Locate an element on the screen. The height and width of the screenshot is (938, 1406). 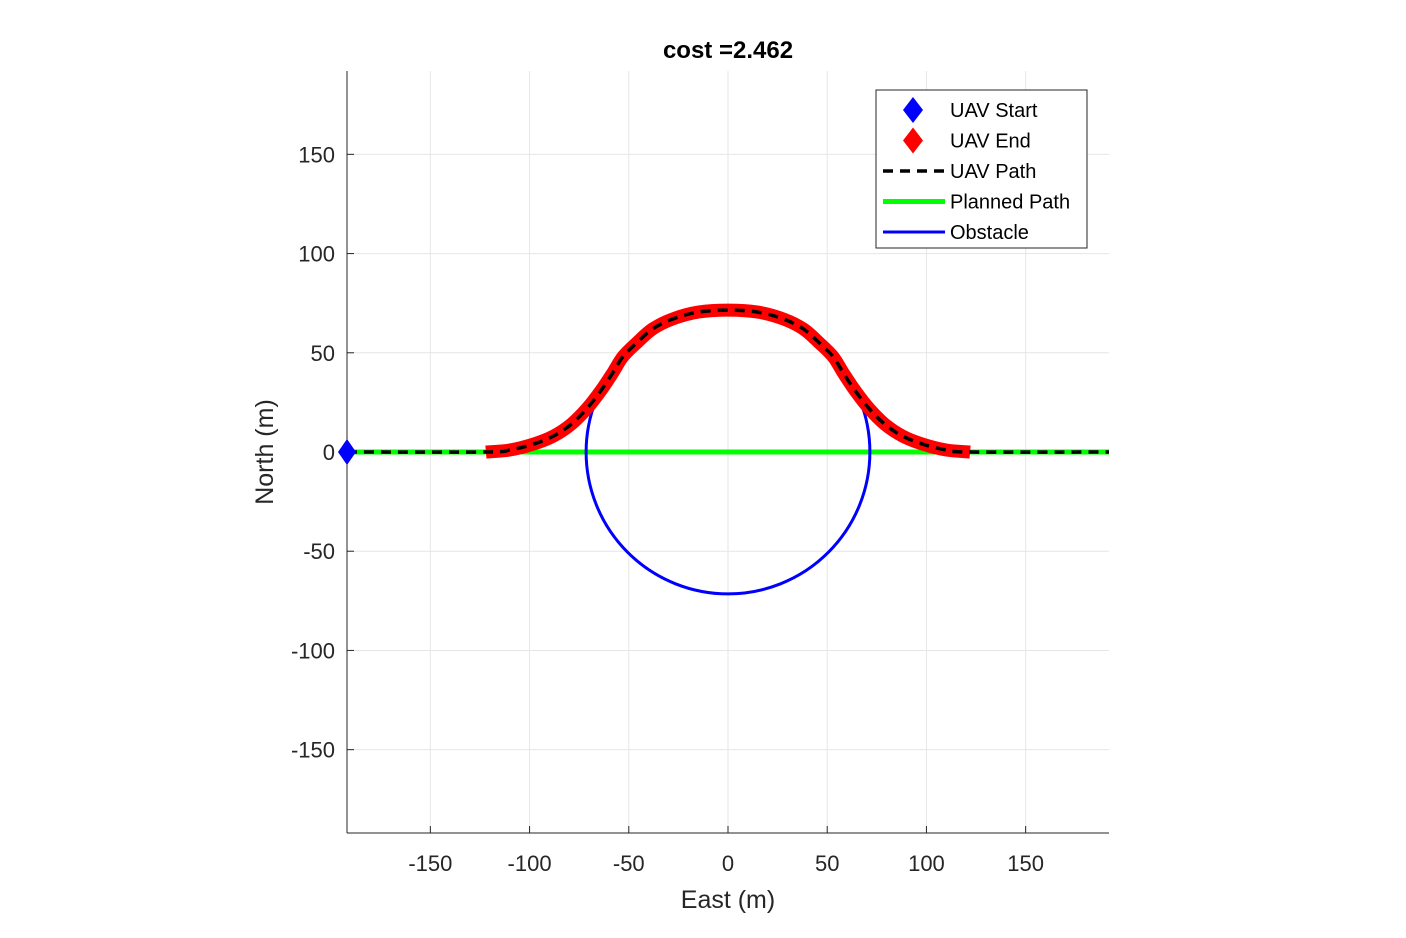
x-tick-label: -100 is located at coordinates (530, 863).